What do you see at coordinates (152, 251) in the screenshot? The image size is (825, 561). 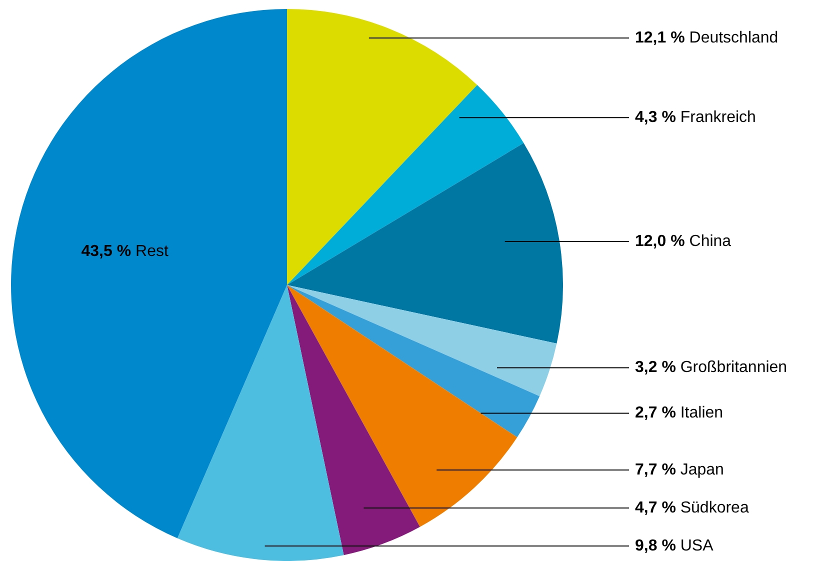 I see `slice-label: Rest` at bounding box center [152, 251].